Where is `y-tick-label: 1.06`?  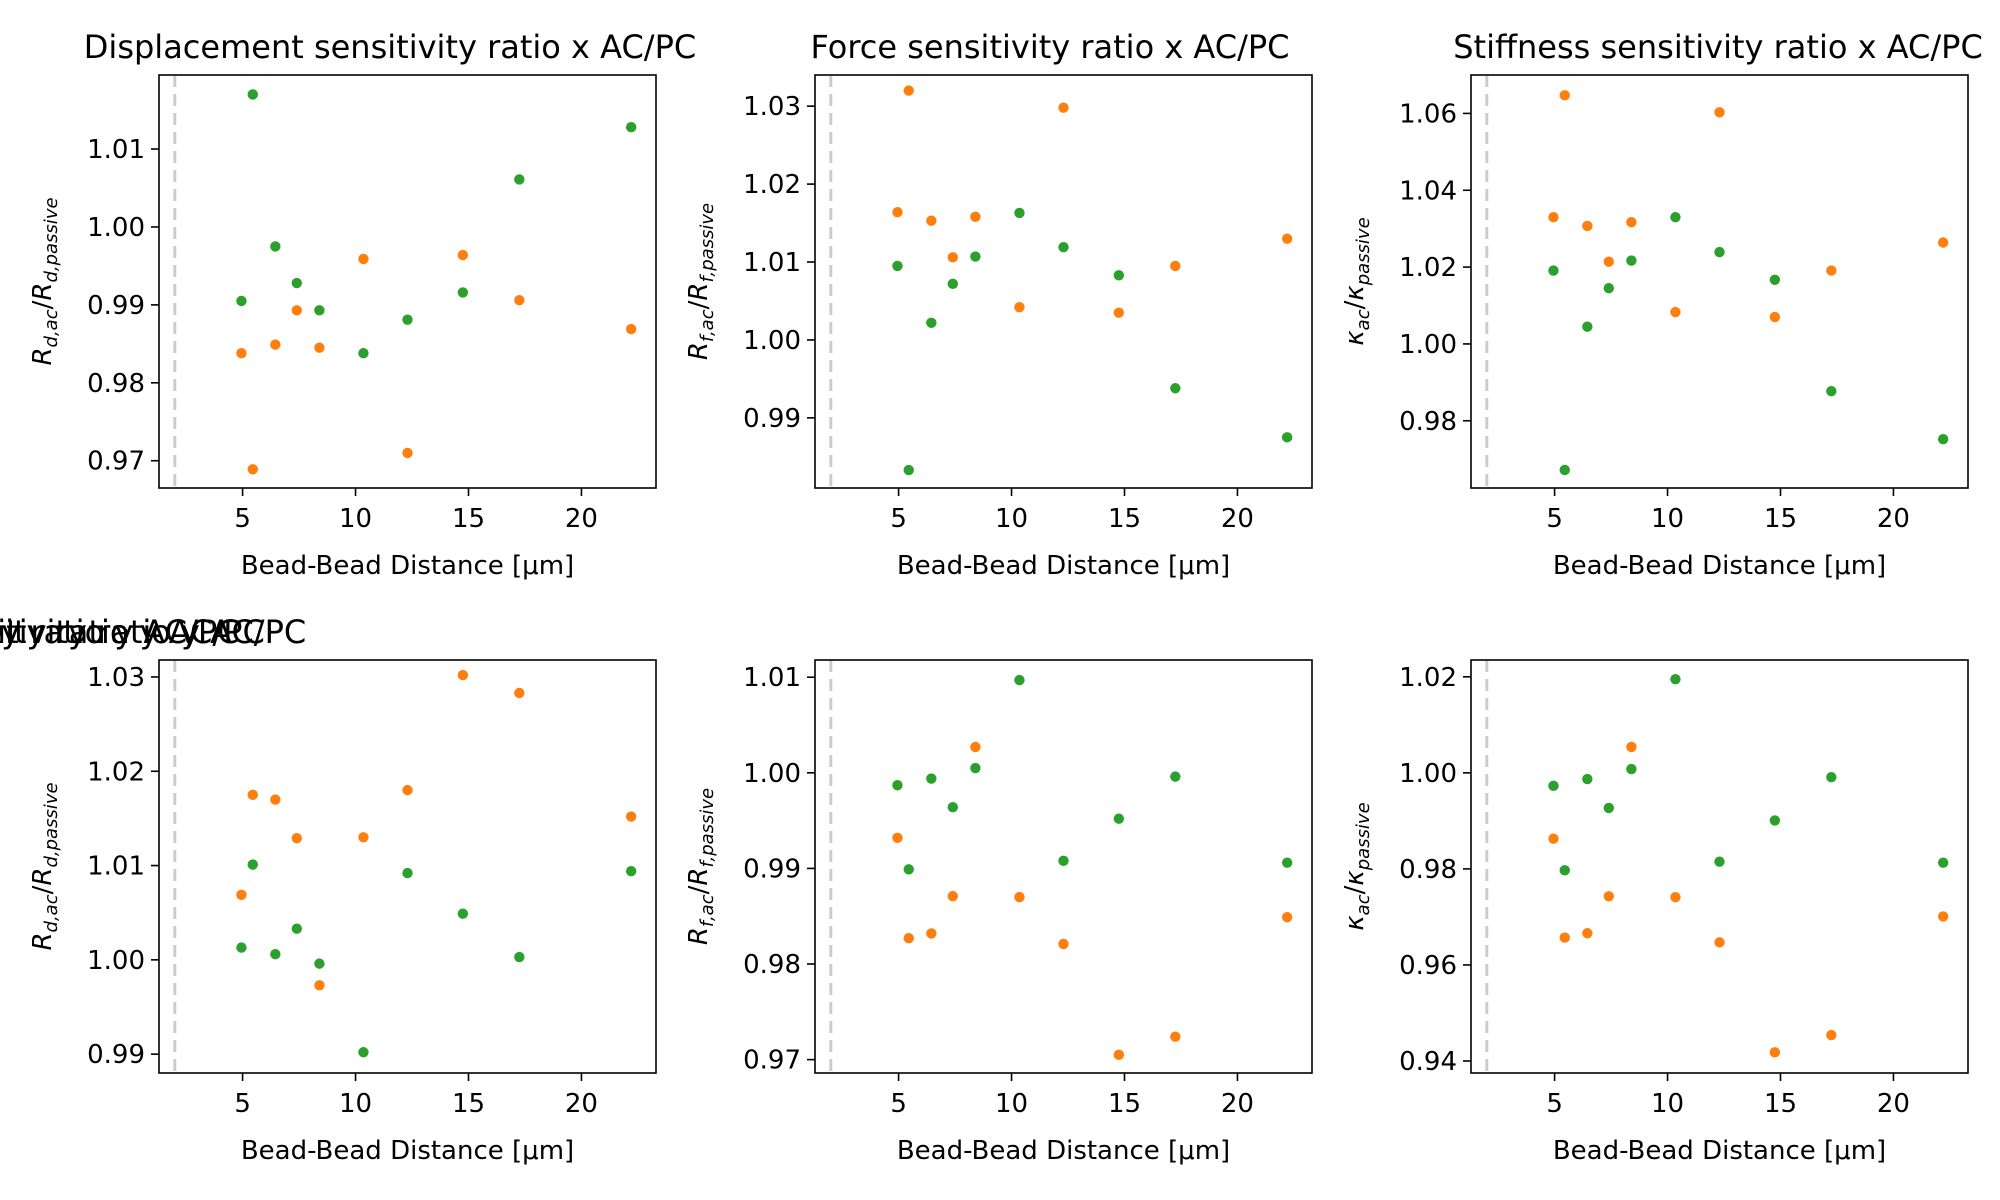
y-tick-label: 1.06 is located at coordinates (1428, 114).